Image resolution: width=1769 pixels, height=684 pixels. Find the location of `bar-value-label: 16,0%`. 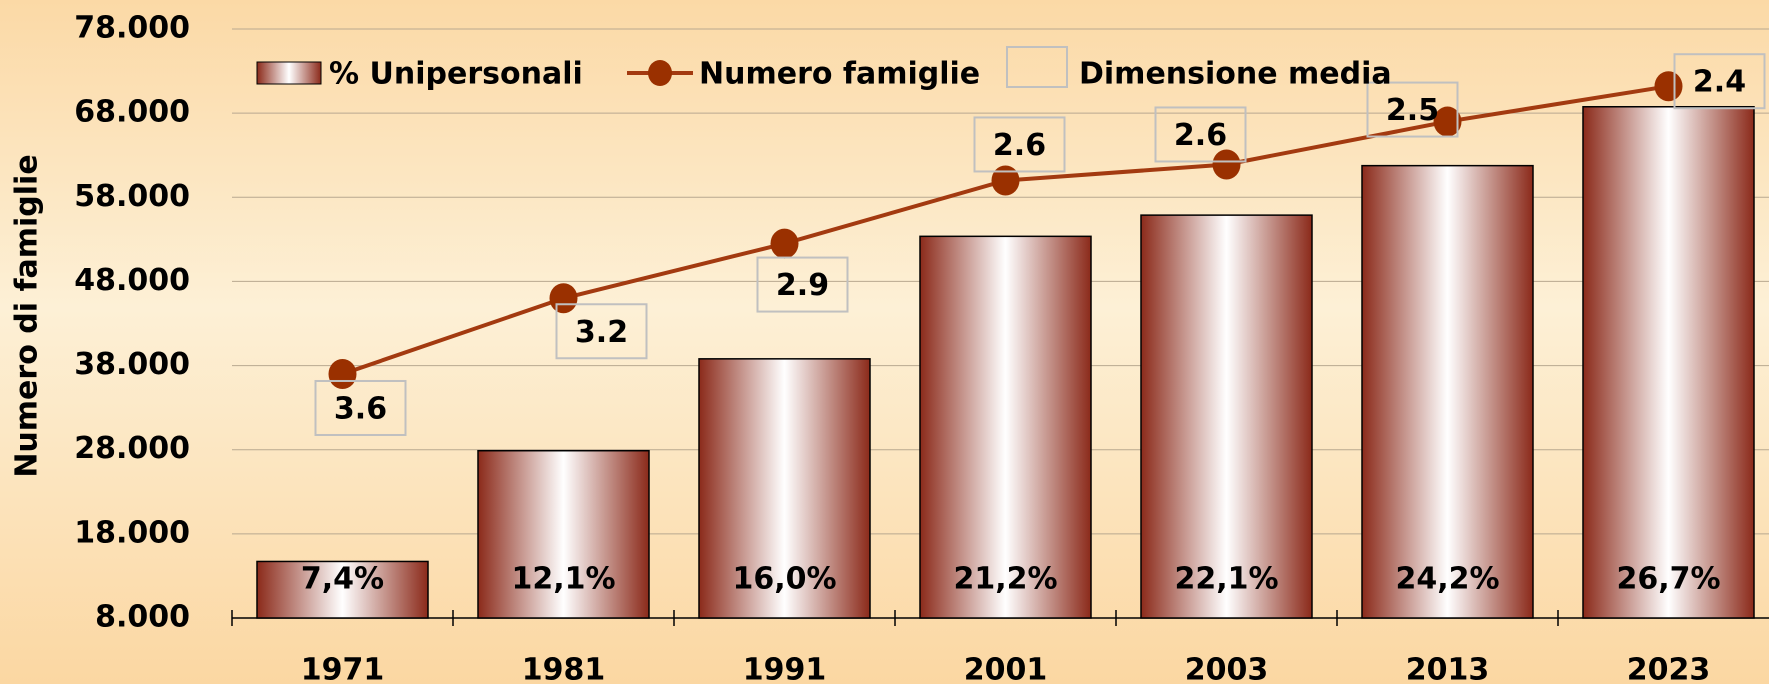

bar-value-label: 16,0% is located at coordinates (784, 579).